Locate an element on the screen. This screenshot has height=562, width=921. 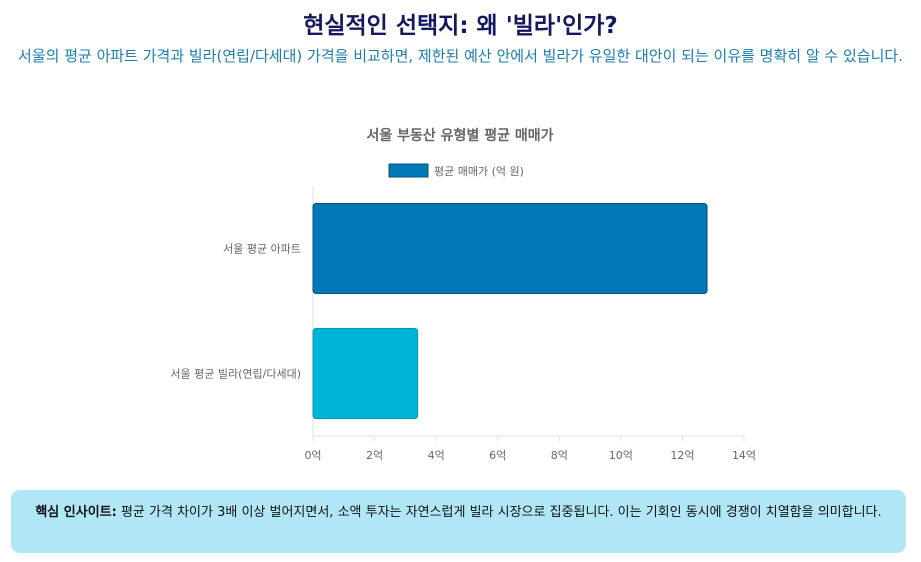
x-tick-label: 0억 is located at coordinates (312, 455).